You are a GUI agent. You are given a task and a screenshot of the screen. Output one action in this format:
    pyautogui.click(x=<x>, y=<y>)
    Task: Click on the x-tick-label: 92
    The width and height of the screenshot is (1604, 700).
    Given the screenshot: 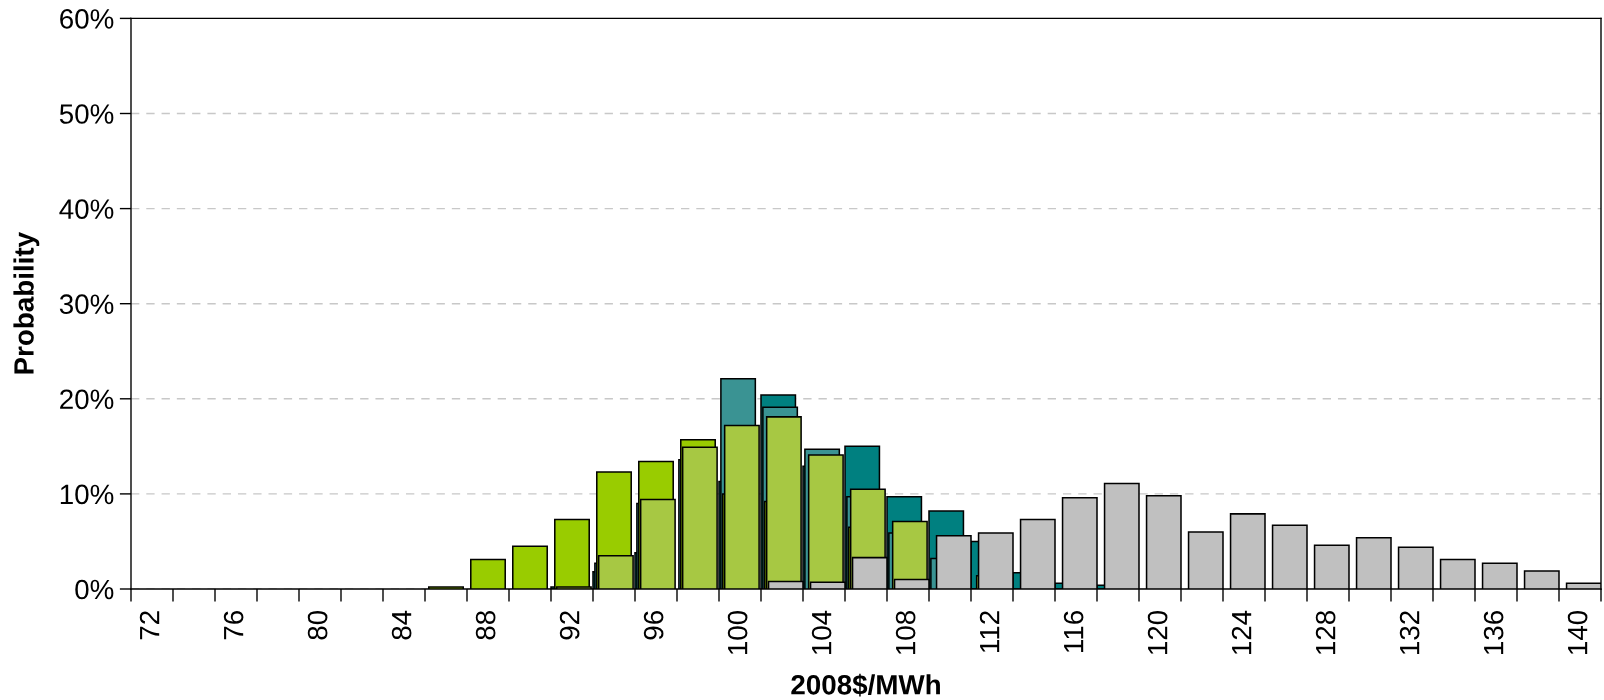 What is the action you would take?
    pyautogui.click(x=569, y=625)
    